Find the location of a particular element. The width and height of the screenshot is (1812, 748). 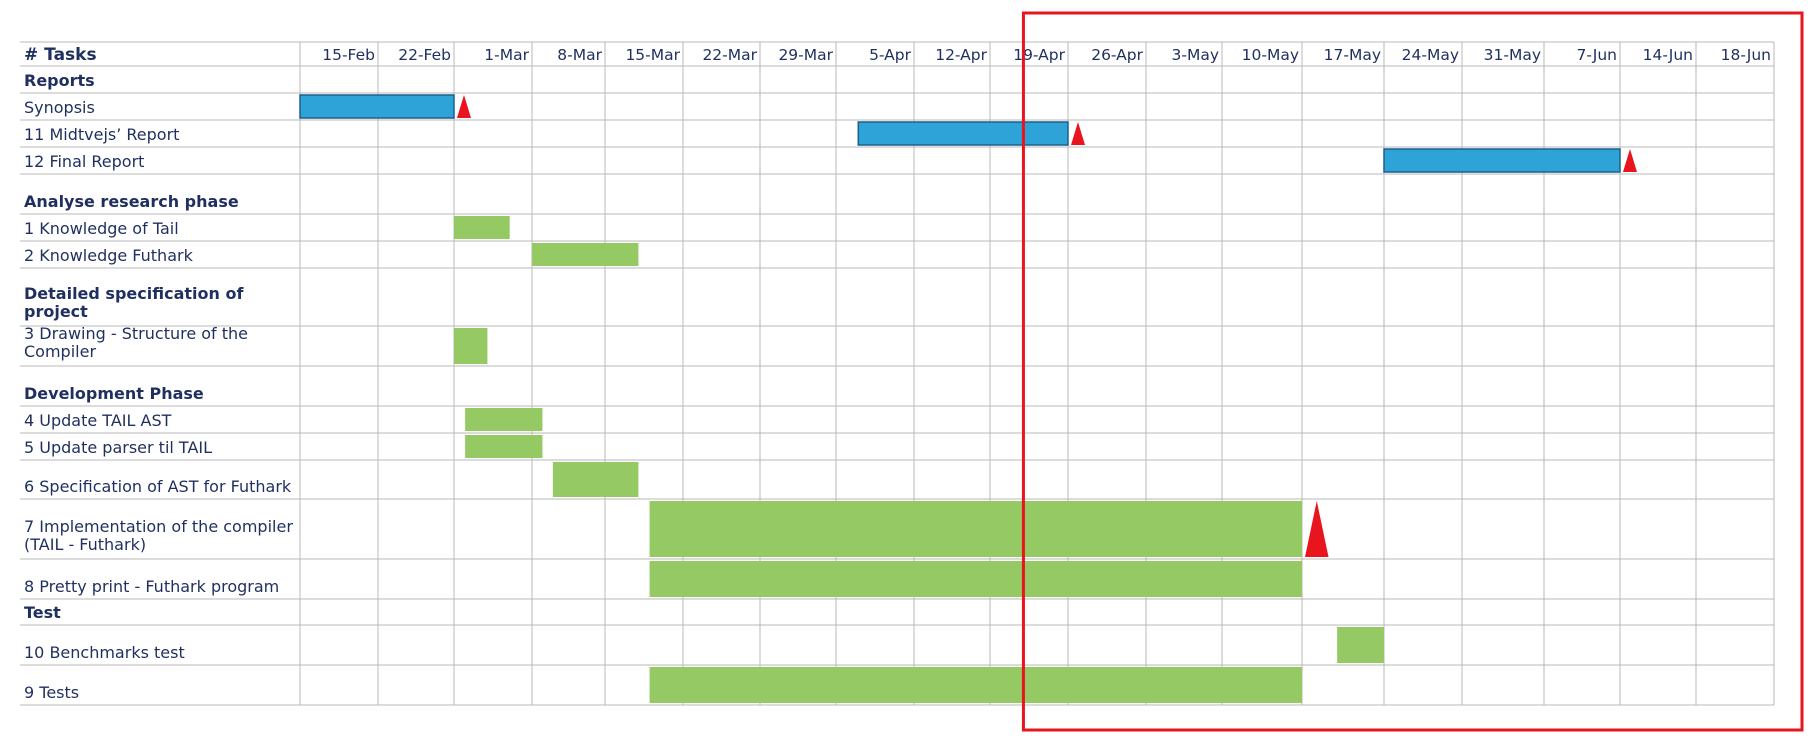

timeline-tick-label: 14-Jun is located at coordinates (1668, 55).